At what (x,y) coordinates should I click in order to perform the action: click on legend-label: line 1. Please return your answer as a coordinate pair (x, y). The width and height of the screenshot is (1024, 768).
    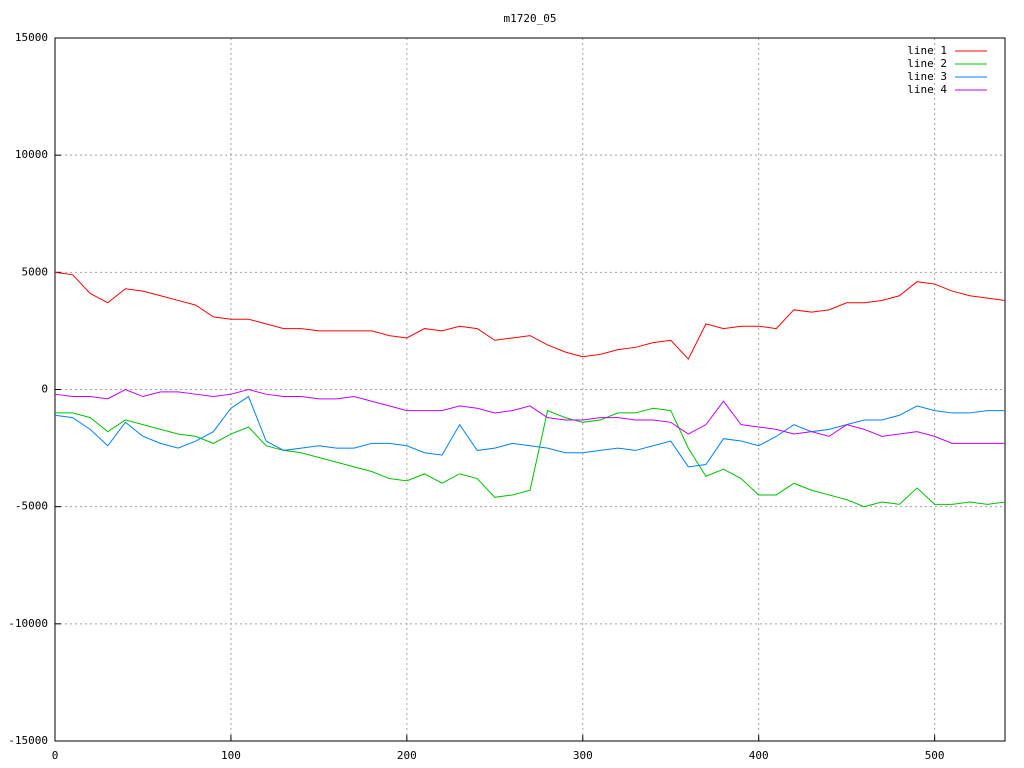
    Looking at the image, I should click on (927, 50).